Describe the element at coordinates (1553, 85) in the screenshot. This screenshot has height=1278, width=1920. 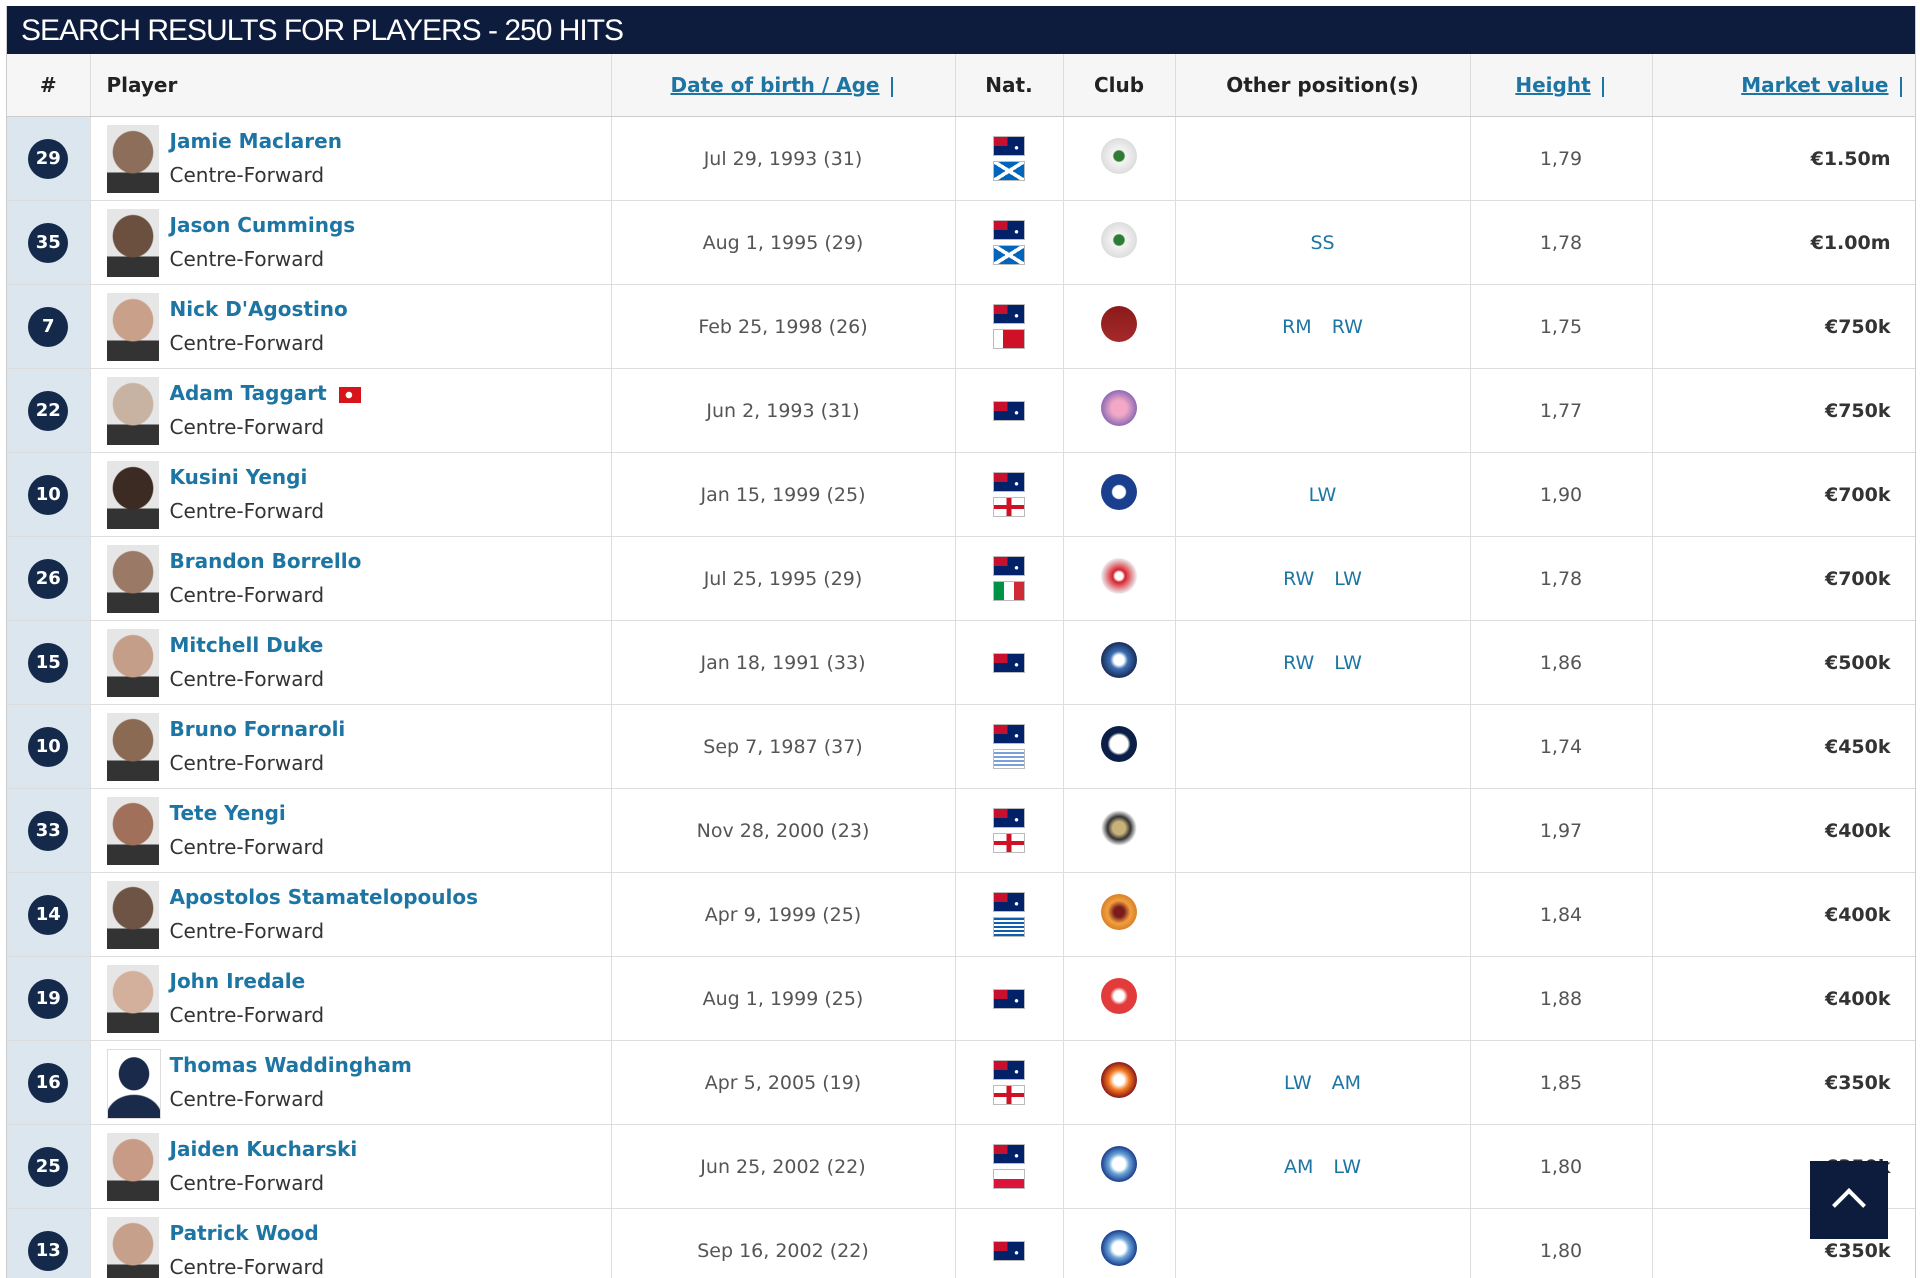
I see `sort-link: Height` at that location.